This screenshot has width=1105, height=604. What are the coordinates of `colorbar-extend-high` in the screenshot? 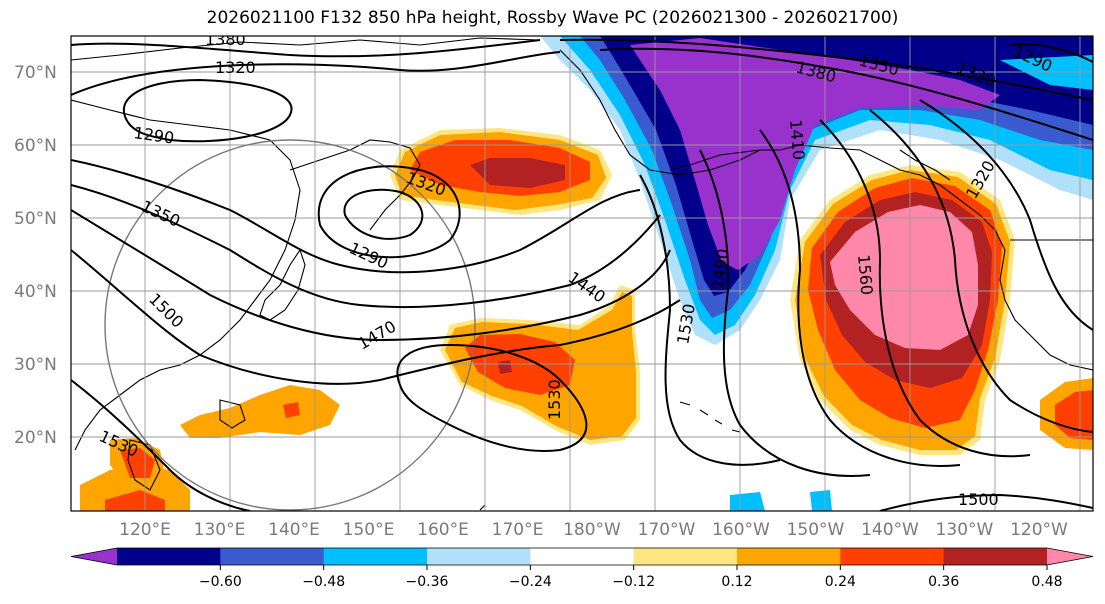 It's located at (1070, 556).